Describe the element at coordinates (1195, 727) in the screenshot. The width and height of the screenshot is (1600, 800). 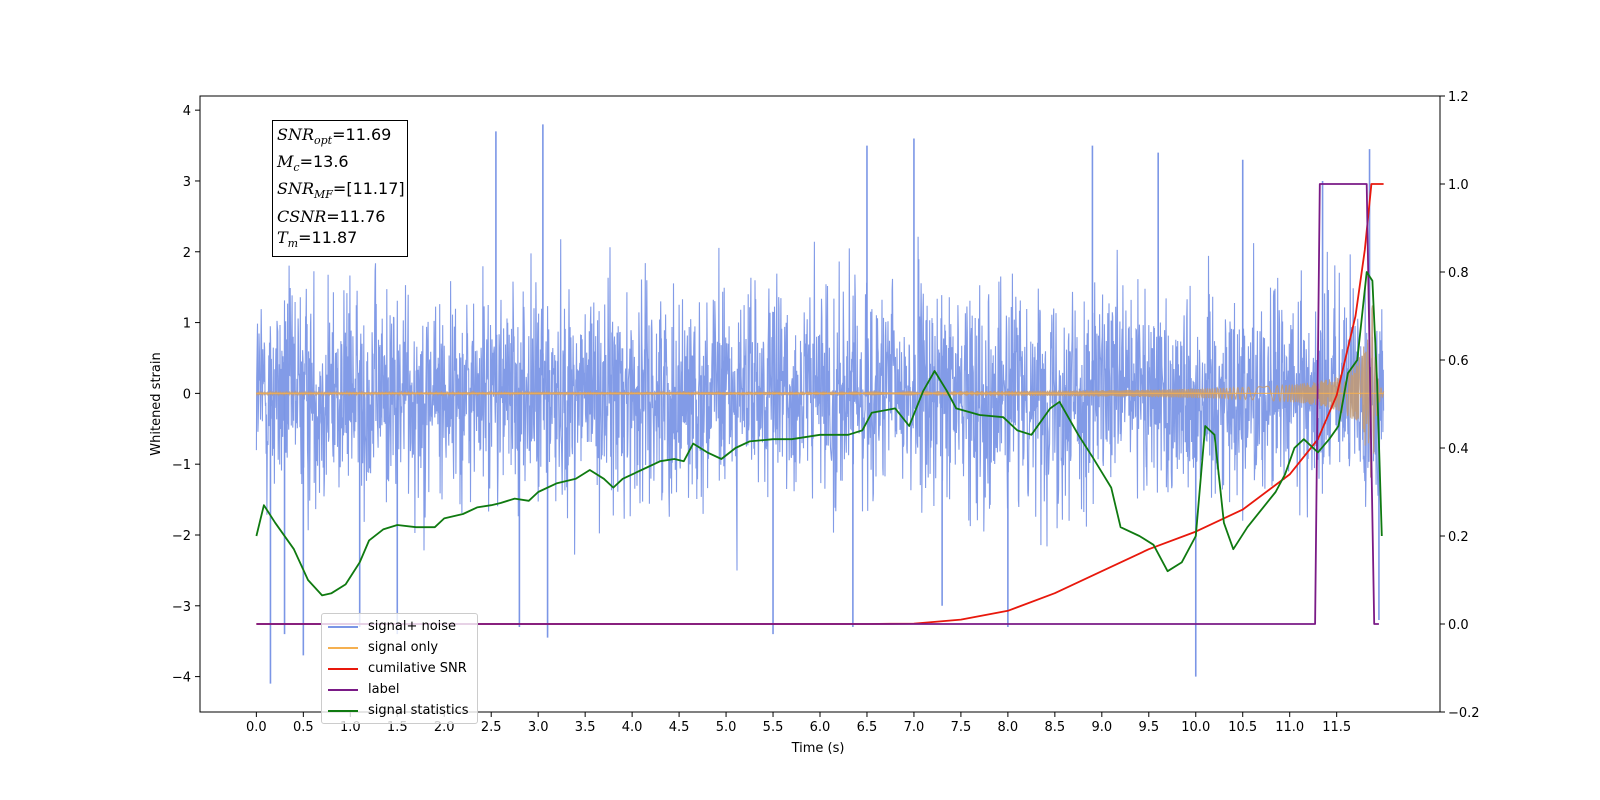
I see `x-tick-label: 10.0` at that location.